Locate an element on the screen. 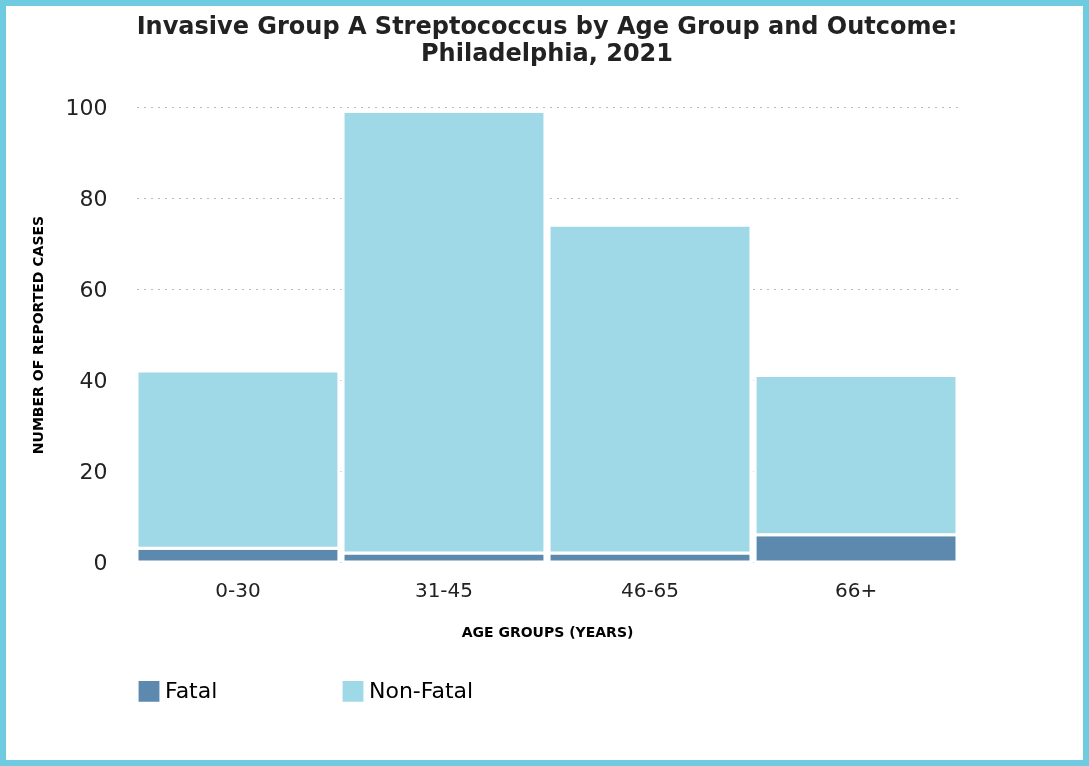 The image size is (1089, 766). y-tick-label: 20 is located at coordinates (93, 471).